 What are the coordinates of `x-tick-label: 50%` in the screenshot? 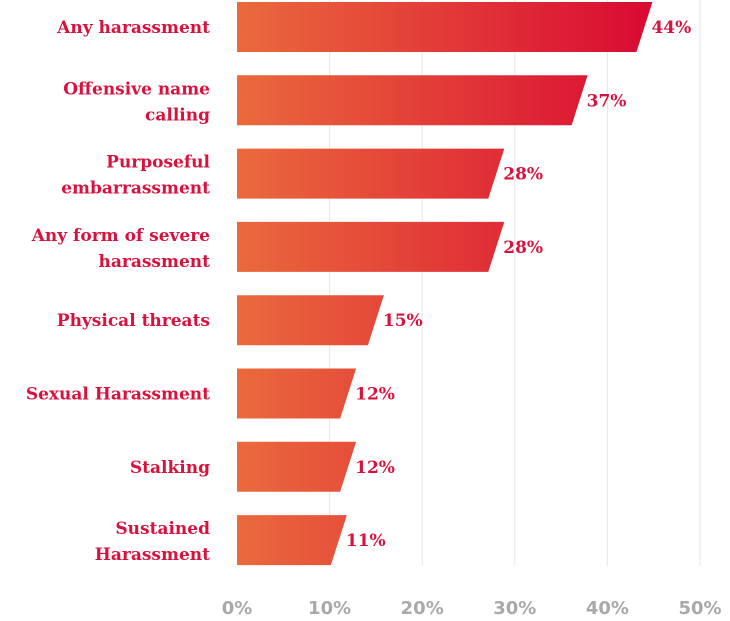 It's located at (699, 608).